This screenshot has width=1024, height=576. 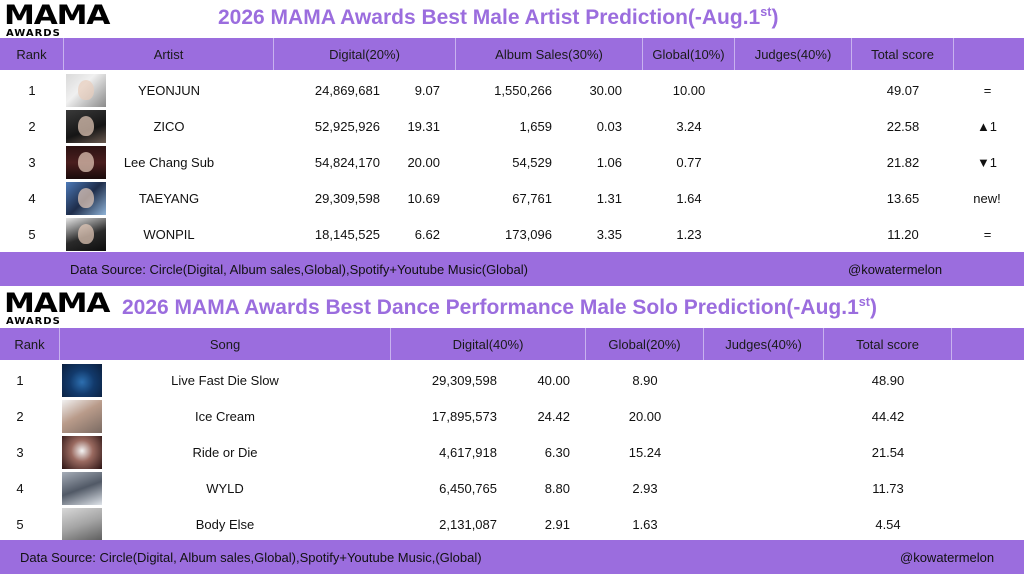 What do you see at coordinates (553, 416) in the screenshot?
I see `digital-score: 24.42` at bounding box center [553, 416].